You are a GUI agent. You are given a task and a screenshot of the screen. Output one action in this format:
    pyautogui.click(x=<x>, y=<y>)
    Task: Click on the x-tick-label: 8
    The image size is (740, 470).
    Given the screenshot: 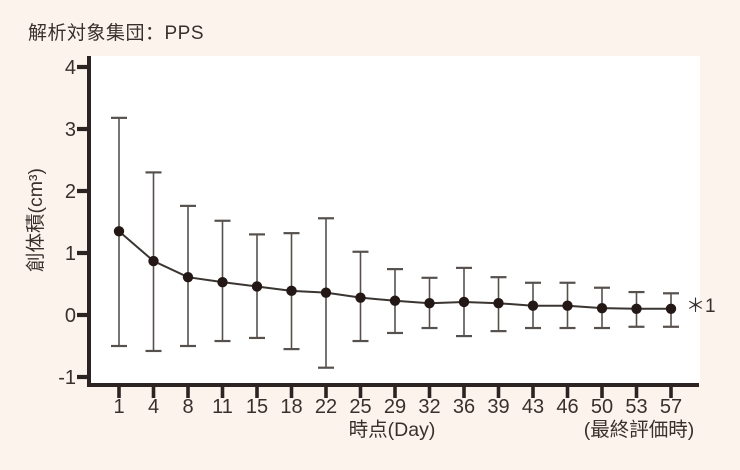 What is the action you would take?
    pyautogui.click(x=187, y=407)
    